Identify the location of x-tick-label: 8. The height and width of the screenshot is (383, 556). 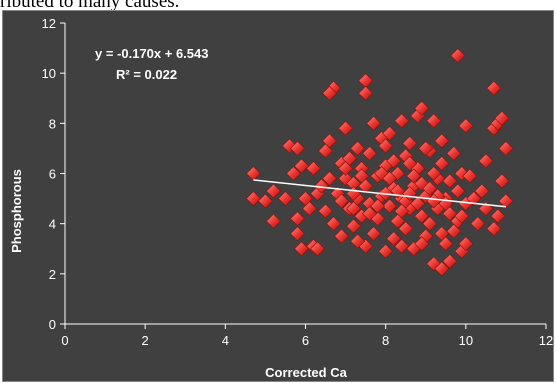
(385, 340).